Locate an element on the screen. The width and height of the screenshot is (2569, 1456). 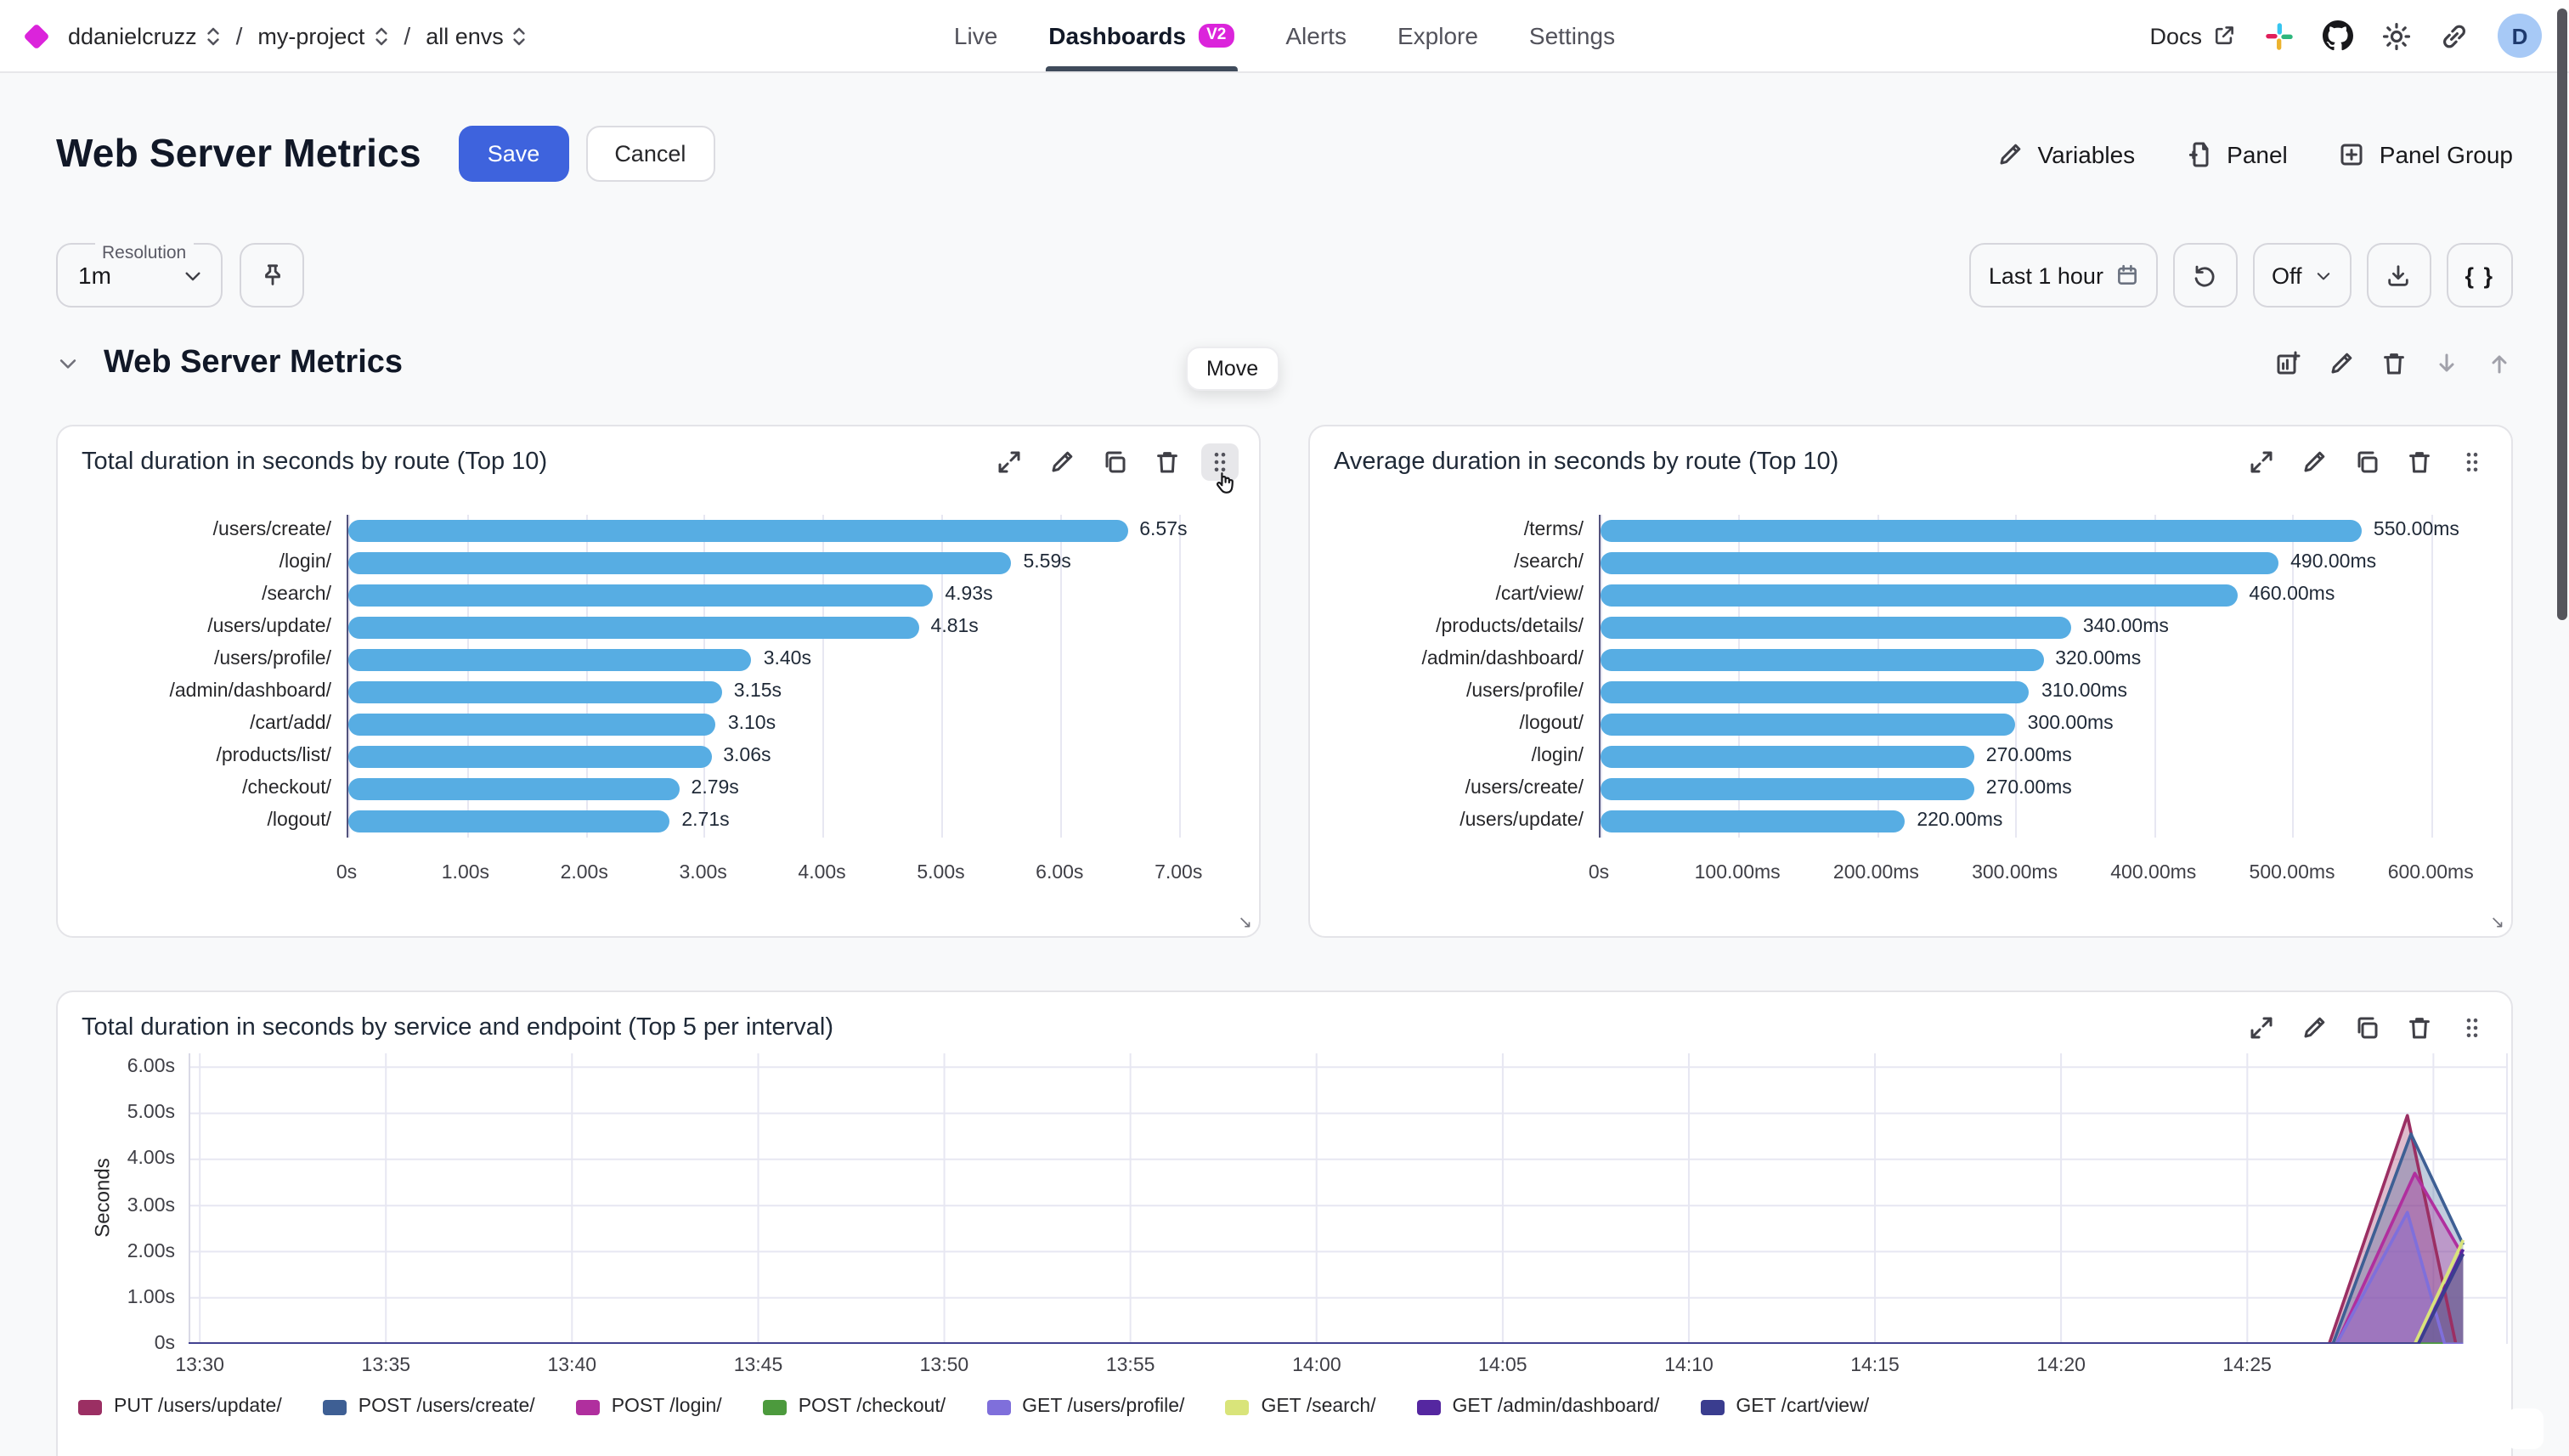
collapse-section-icon is located at coordinates (68, 364).